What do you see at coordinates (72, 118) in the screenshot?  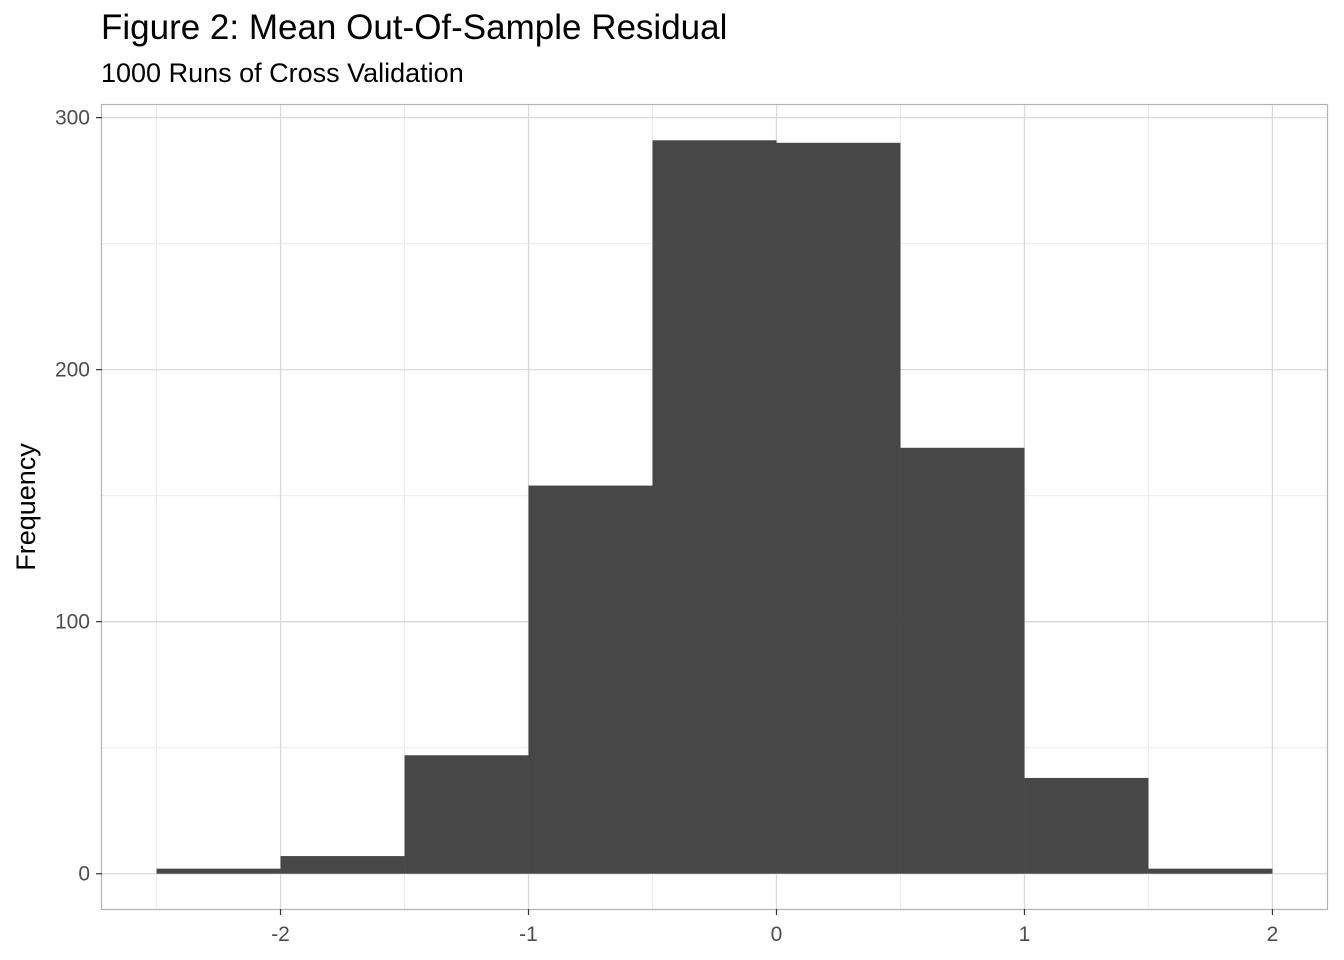 I see `y-tick-label: 300` at bounding box center [72, 118].